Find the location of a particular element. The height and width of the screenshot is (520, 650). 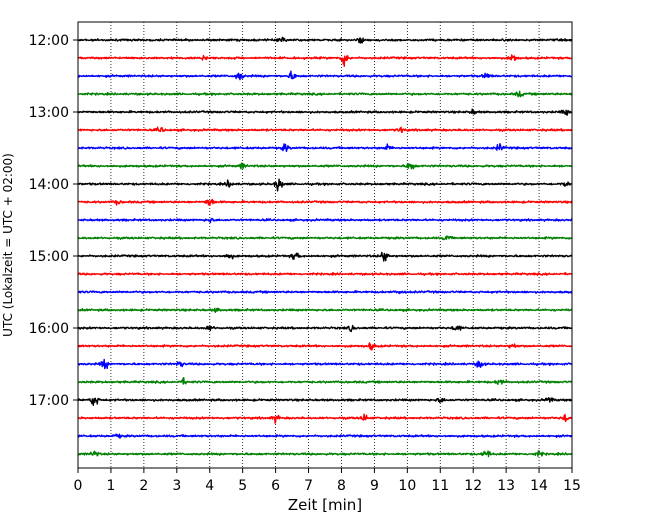

x-tick-label-2: 2 is located at coordinates (143, 486).